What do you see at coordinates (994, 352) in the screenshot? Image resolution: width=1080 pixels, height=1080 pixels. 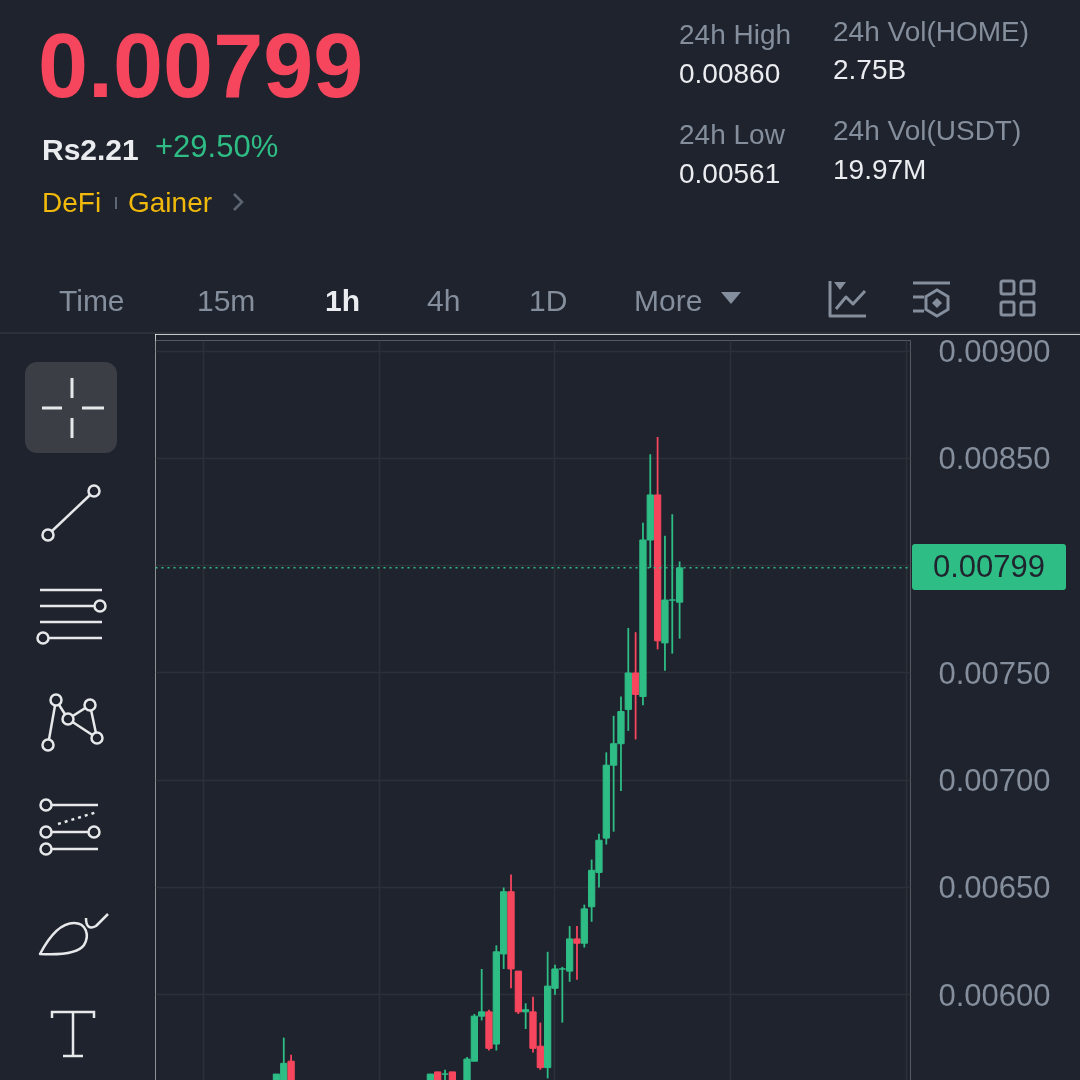 I see `y-tick-label: 0.00900` at bounding box center [994, 352].